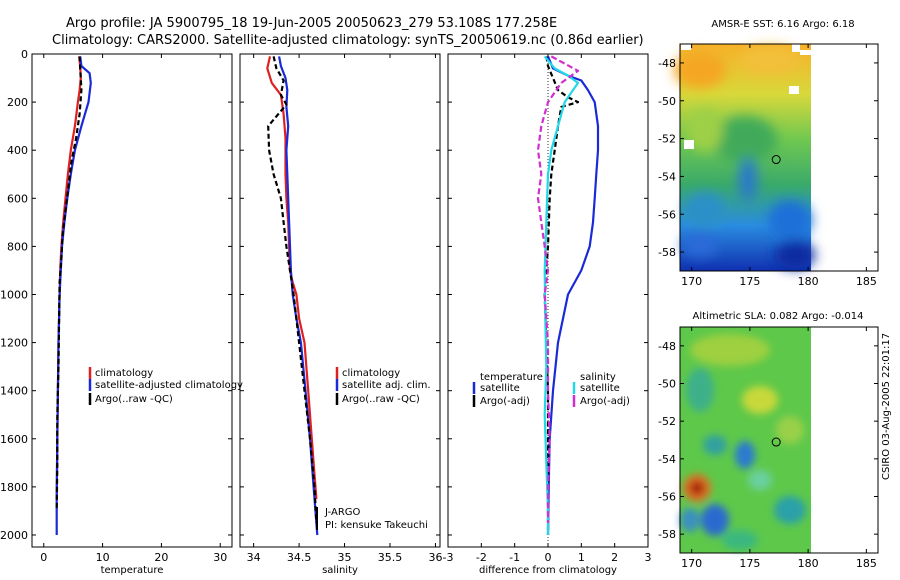  Describe the element at coordinates (886, 406) in the screenshot. I see `side-credit-note: CSIRO 03-Aug-2005 22:01:17` at that location.